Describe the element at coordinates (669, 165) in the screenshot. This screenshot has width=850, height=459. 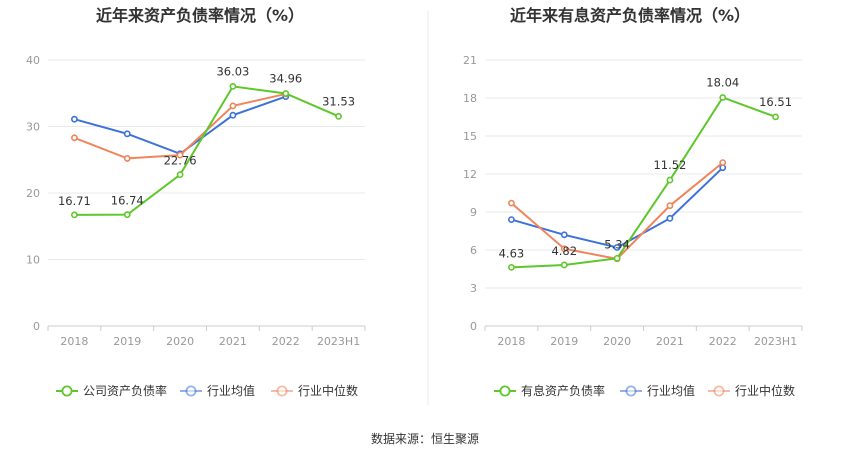
I see `data-label: 11.52` at that location.